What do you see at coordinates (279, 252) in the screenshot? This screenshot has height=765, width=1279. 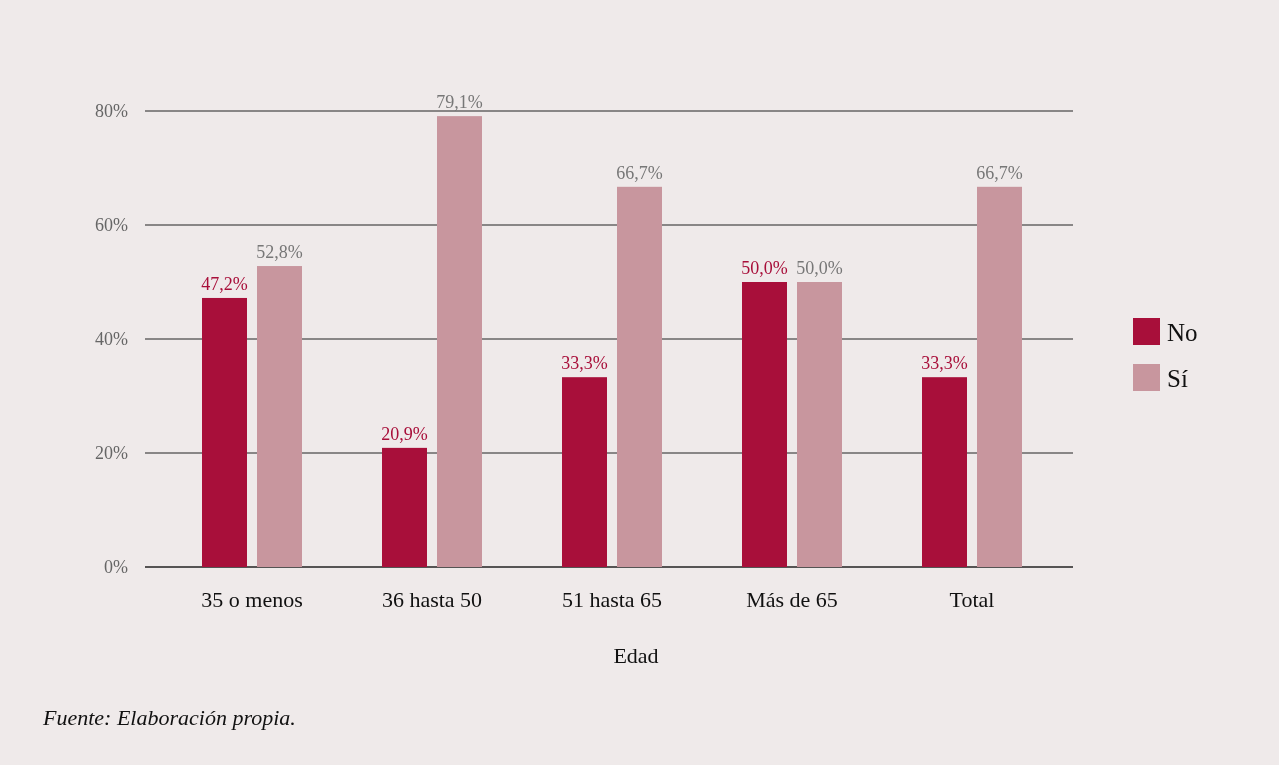 I see `data-label: 52,8%` at bounding box center [279, 252].